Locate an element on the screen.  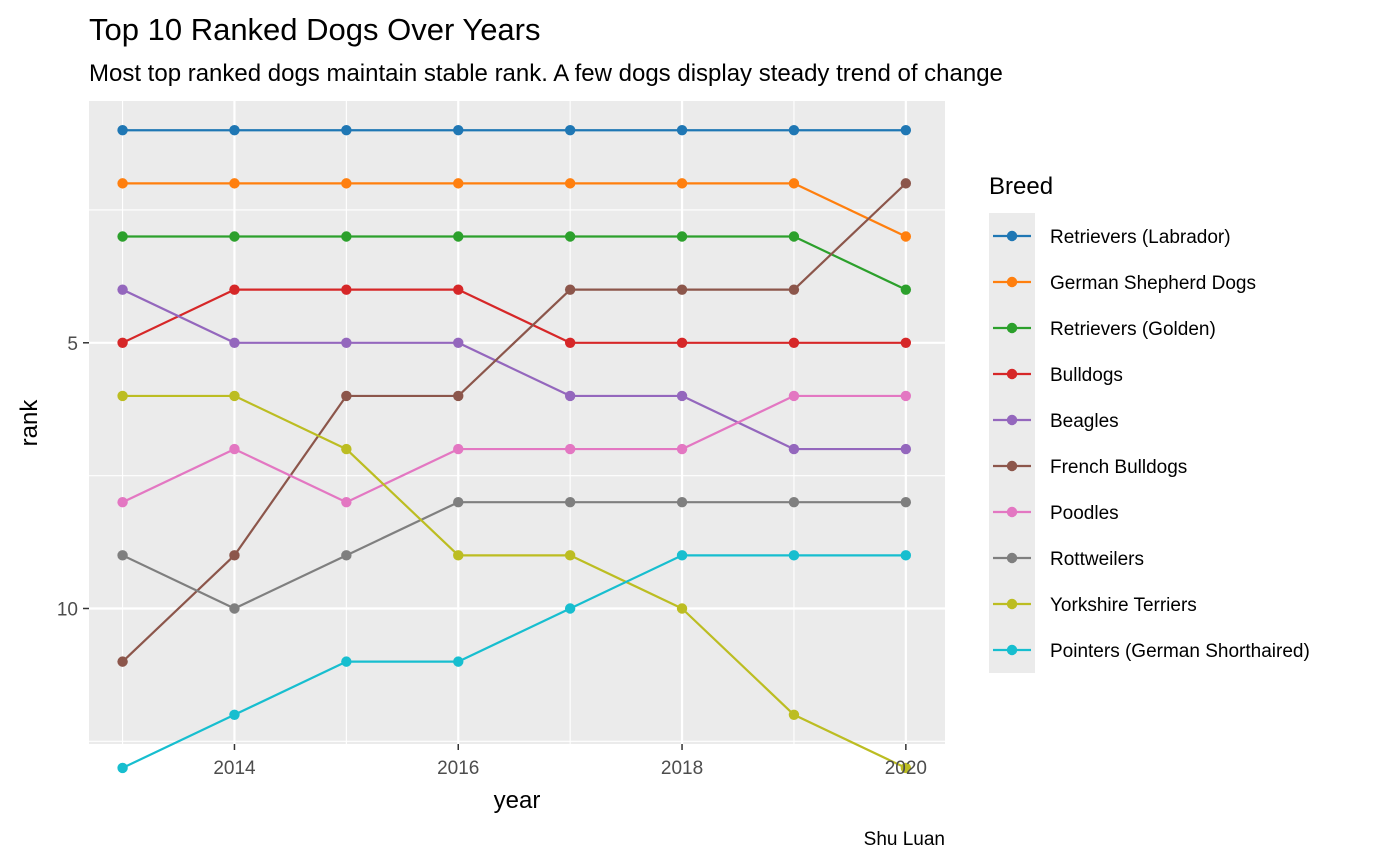
legend-entry-label: Beagles is located at coordinates (1084, 421).